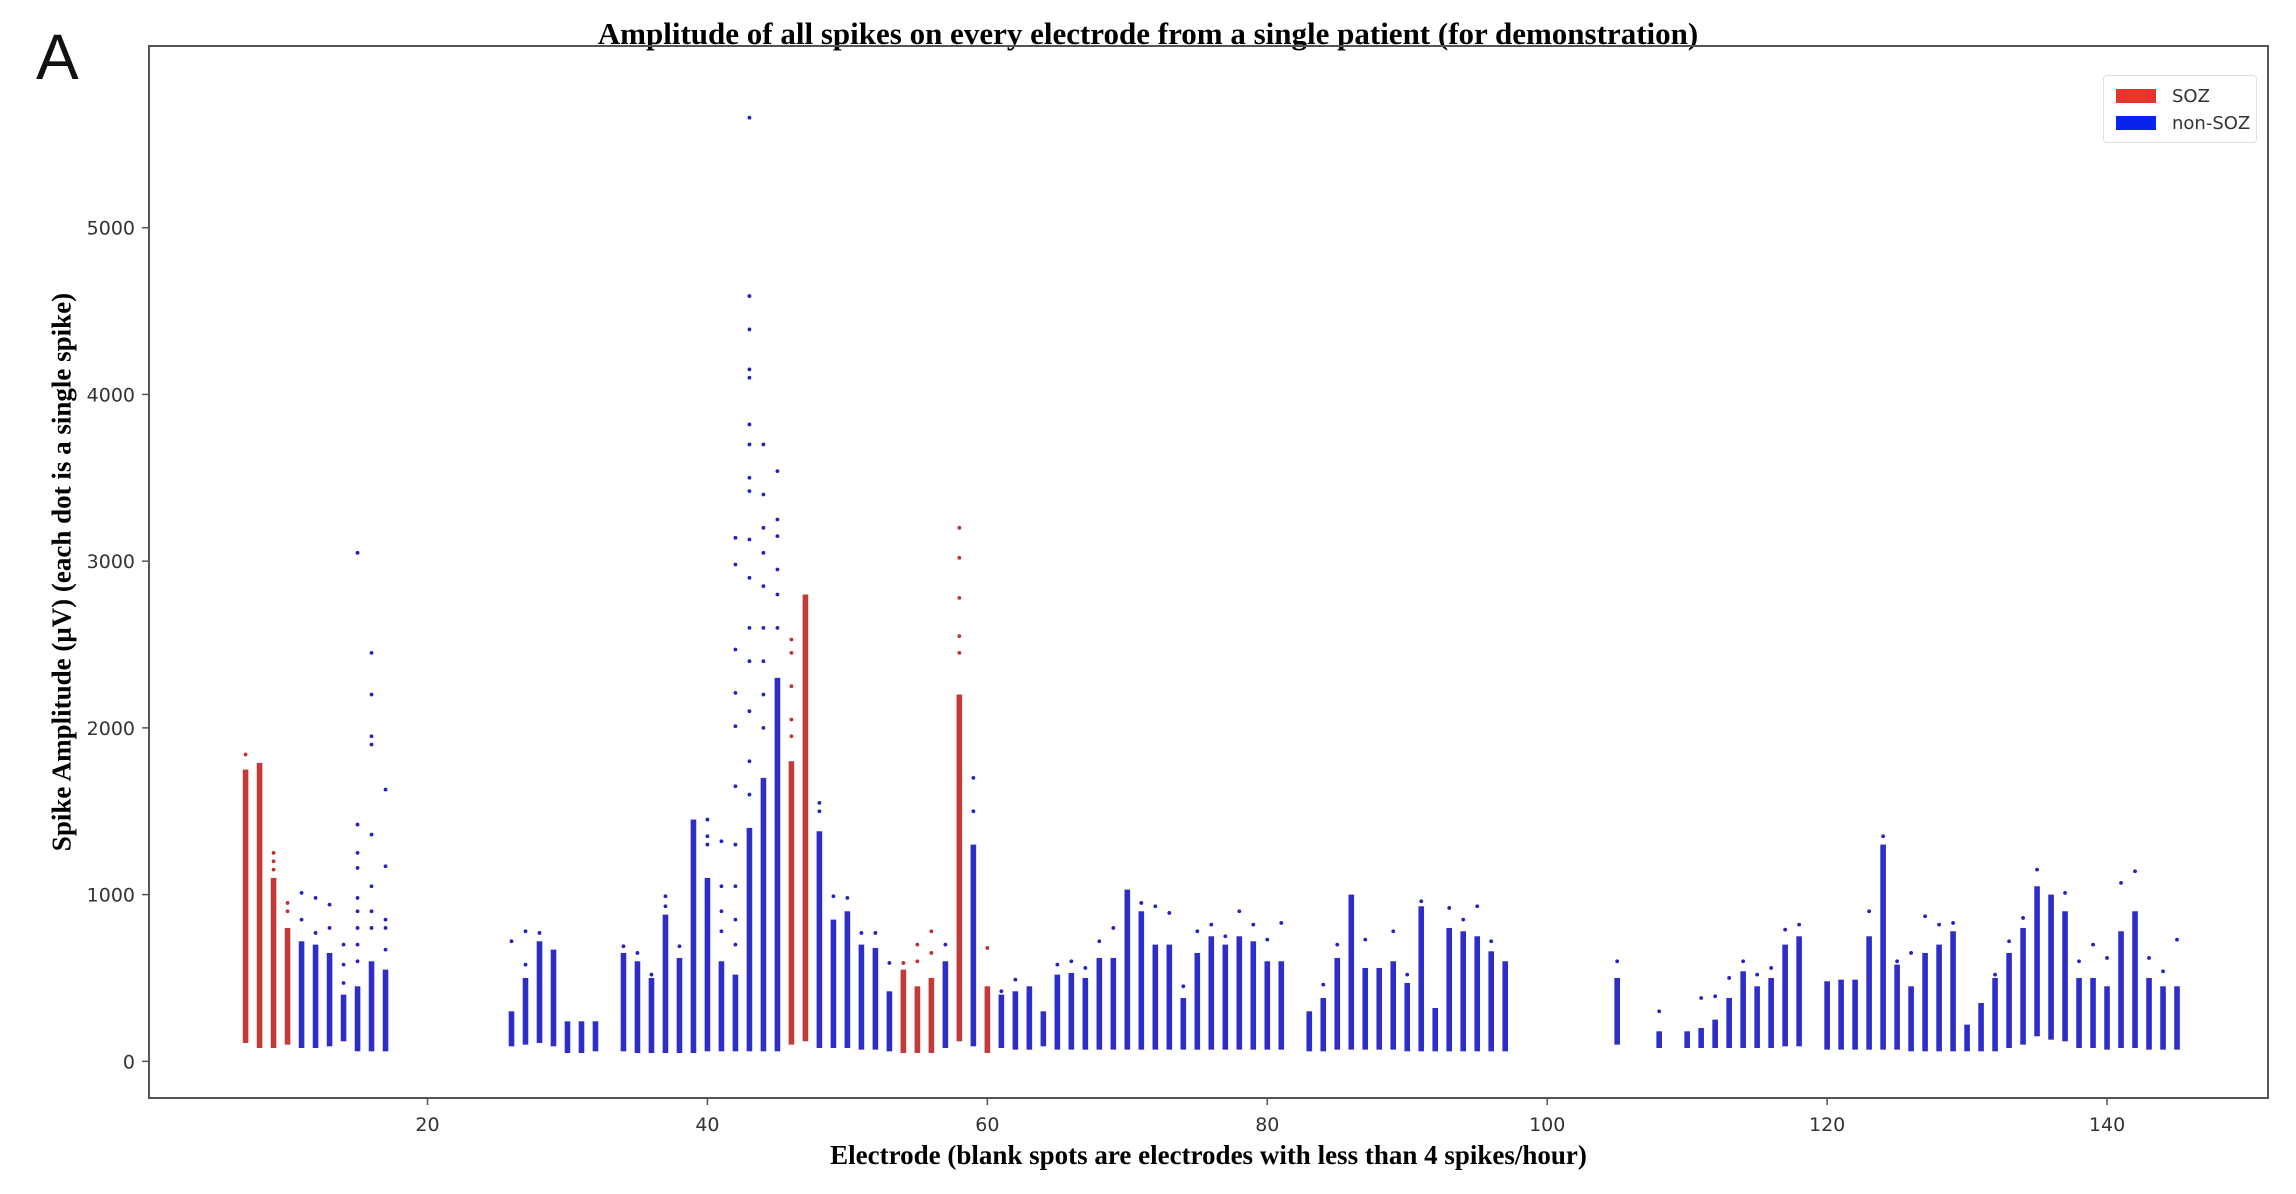 This screenshot has height=1194, width=2296. What do you see at coordinates (1169, 980) in the screenshot?
I see `electrode-73-spikes` at bounding box center [1169, 980].